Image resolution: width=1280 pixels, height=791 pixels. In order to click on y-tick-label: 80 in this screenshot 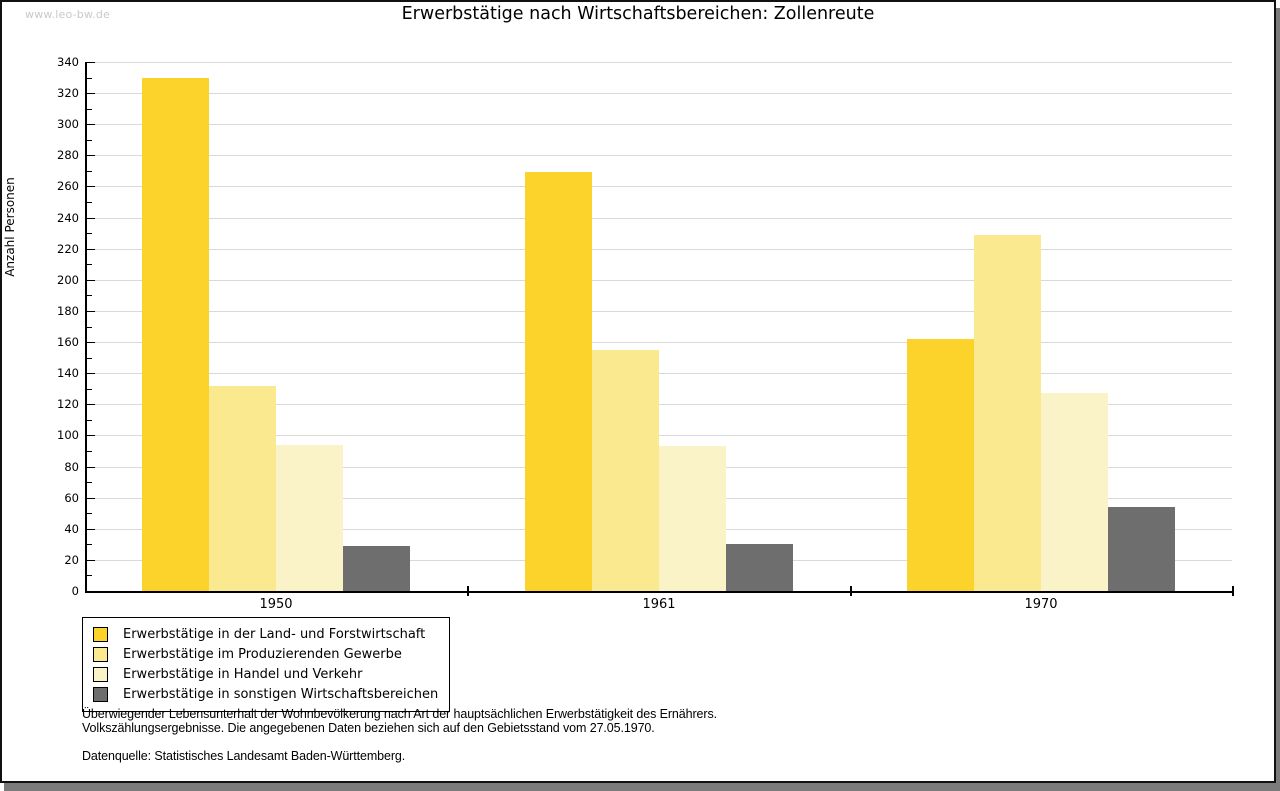, I will do `click(71, 467)`.